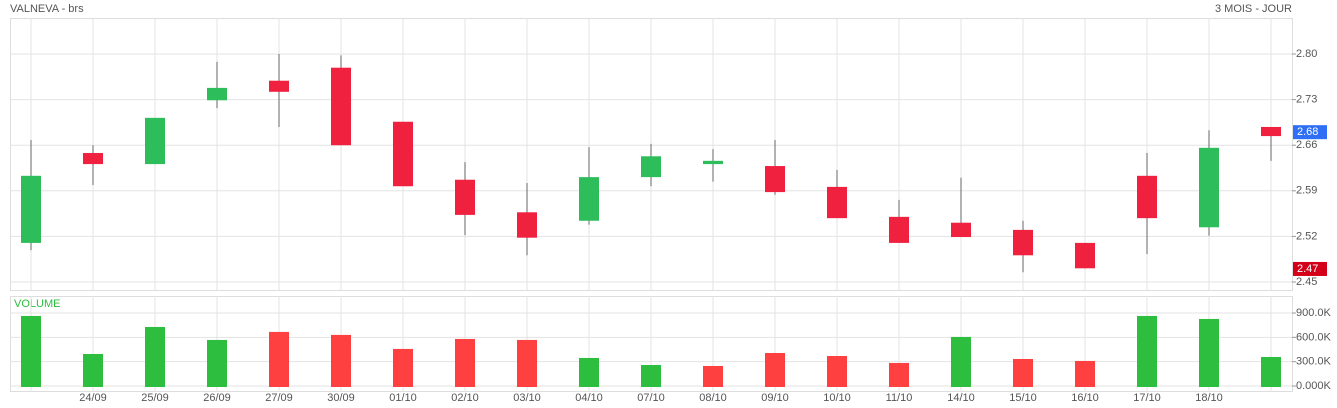 This screenshot has width=1337, height=408. What do you see at coordinates (217, 398) in the screenshot?
I see `x-tick-label: 26/09` at bounding box center [217, 398].